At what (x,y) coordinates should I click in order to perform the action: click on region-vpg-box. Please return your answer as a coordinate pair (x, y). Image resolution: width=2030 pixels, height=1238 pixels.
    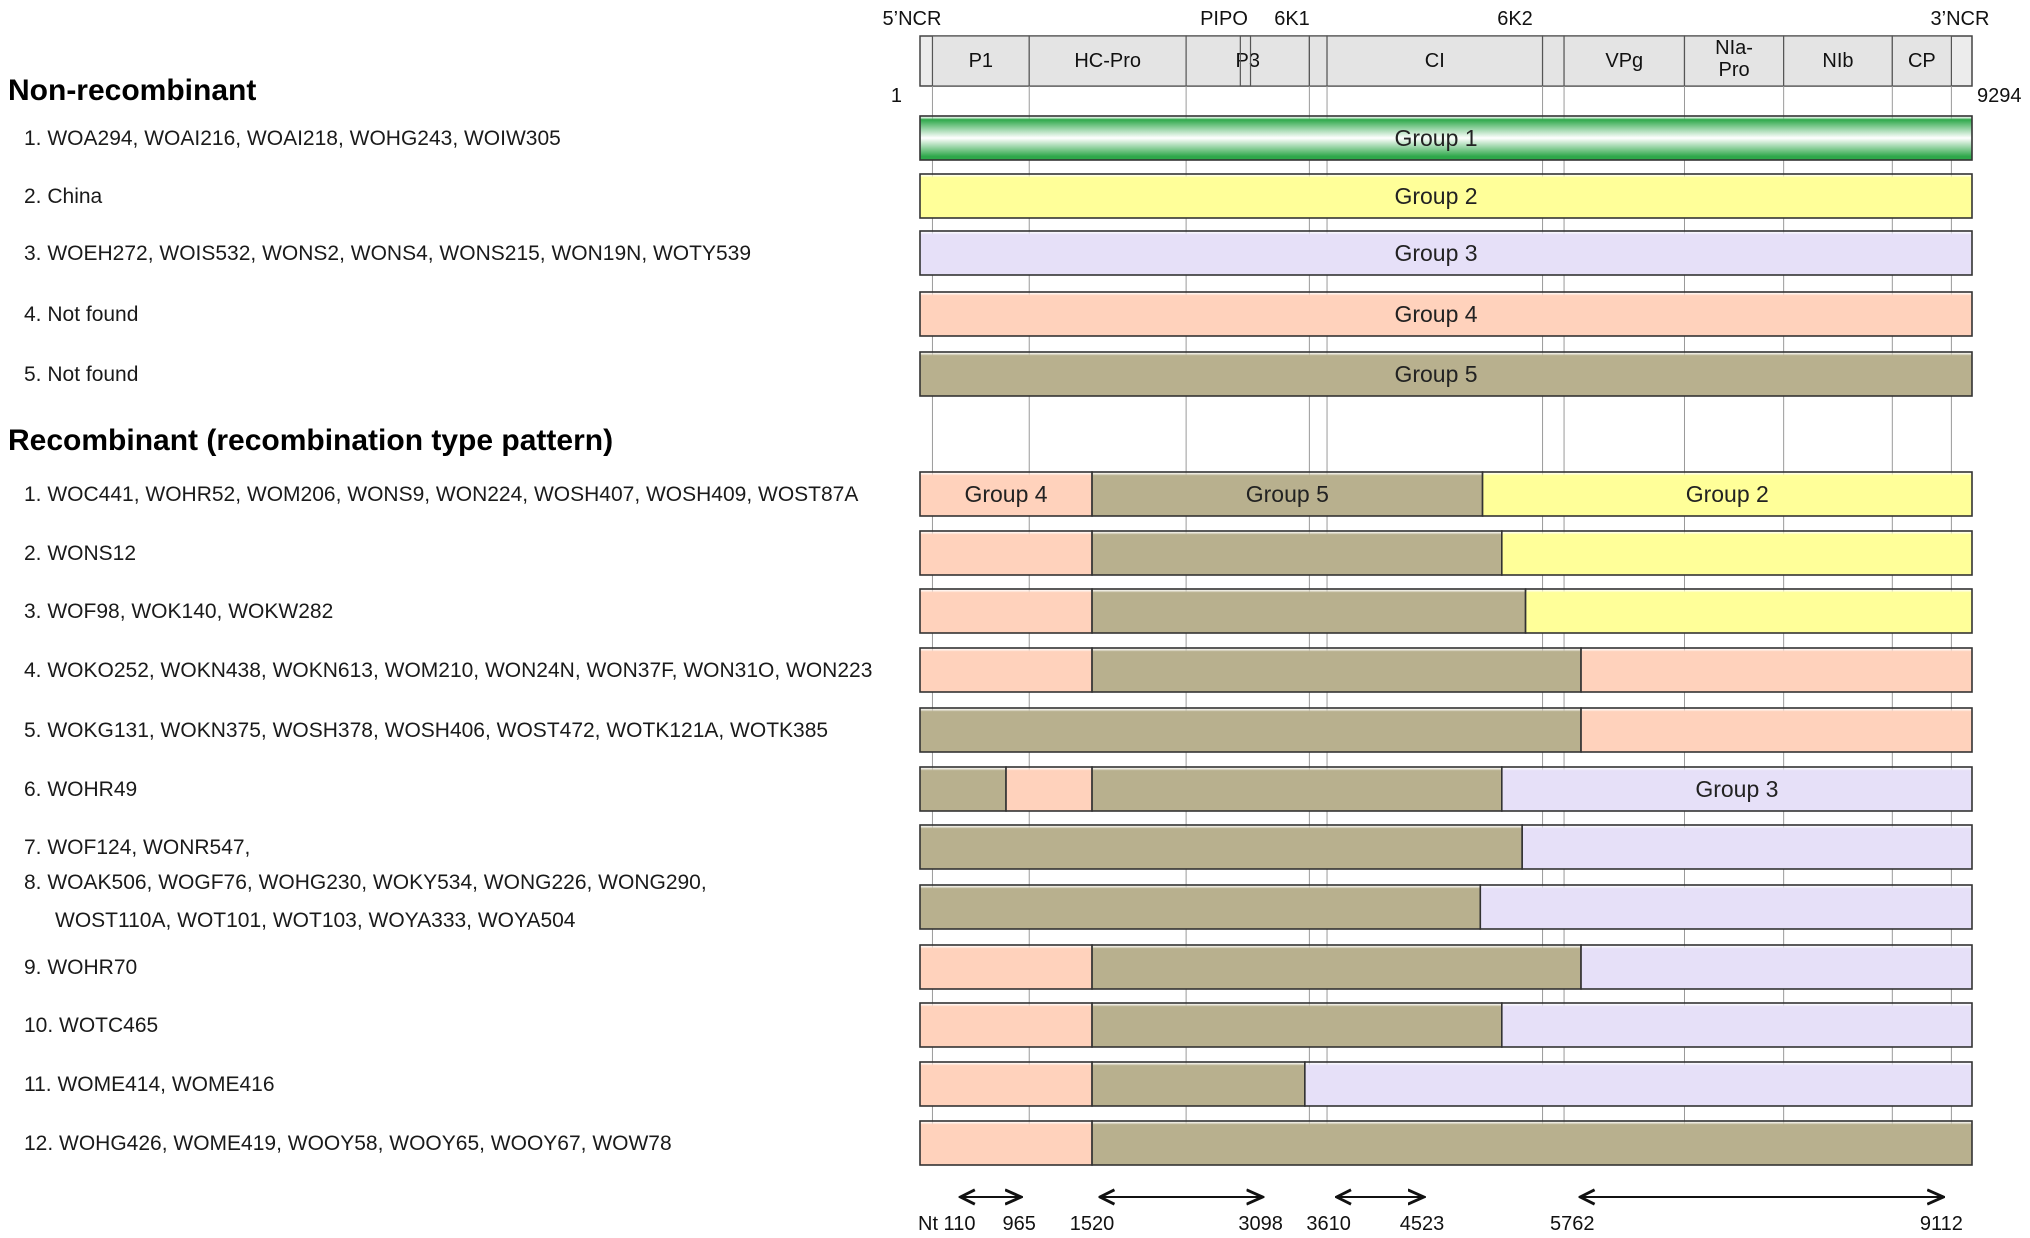
    Looking at the image, I should click on (1624, 61).